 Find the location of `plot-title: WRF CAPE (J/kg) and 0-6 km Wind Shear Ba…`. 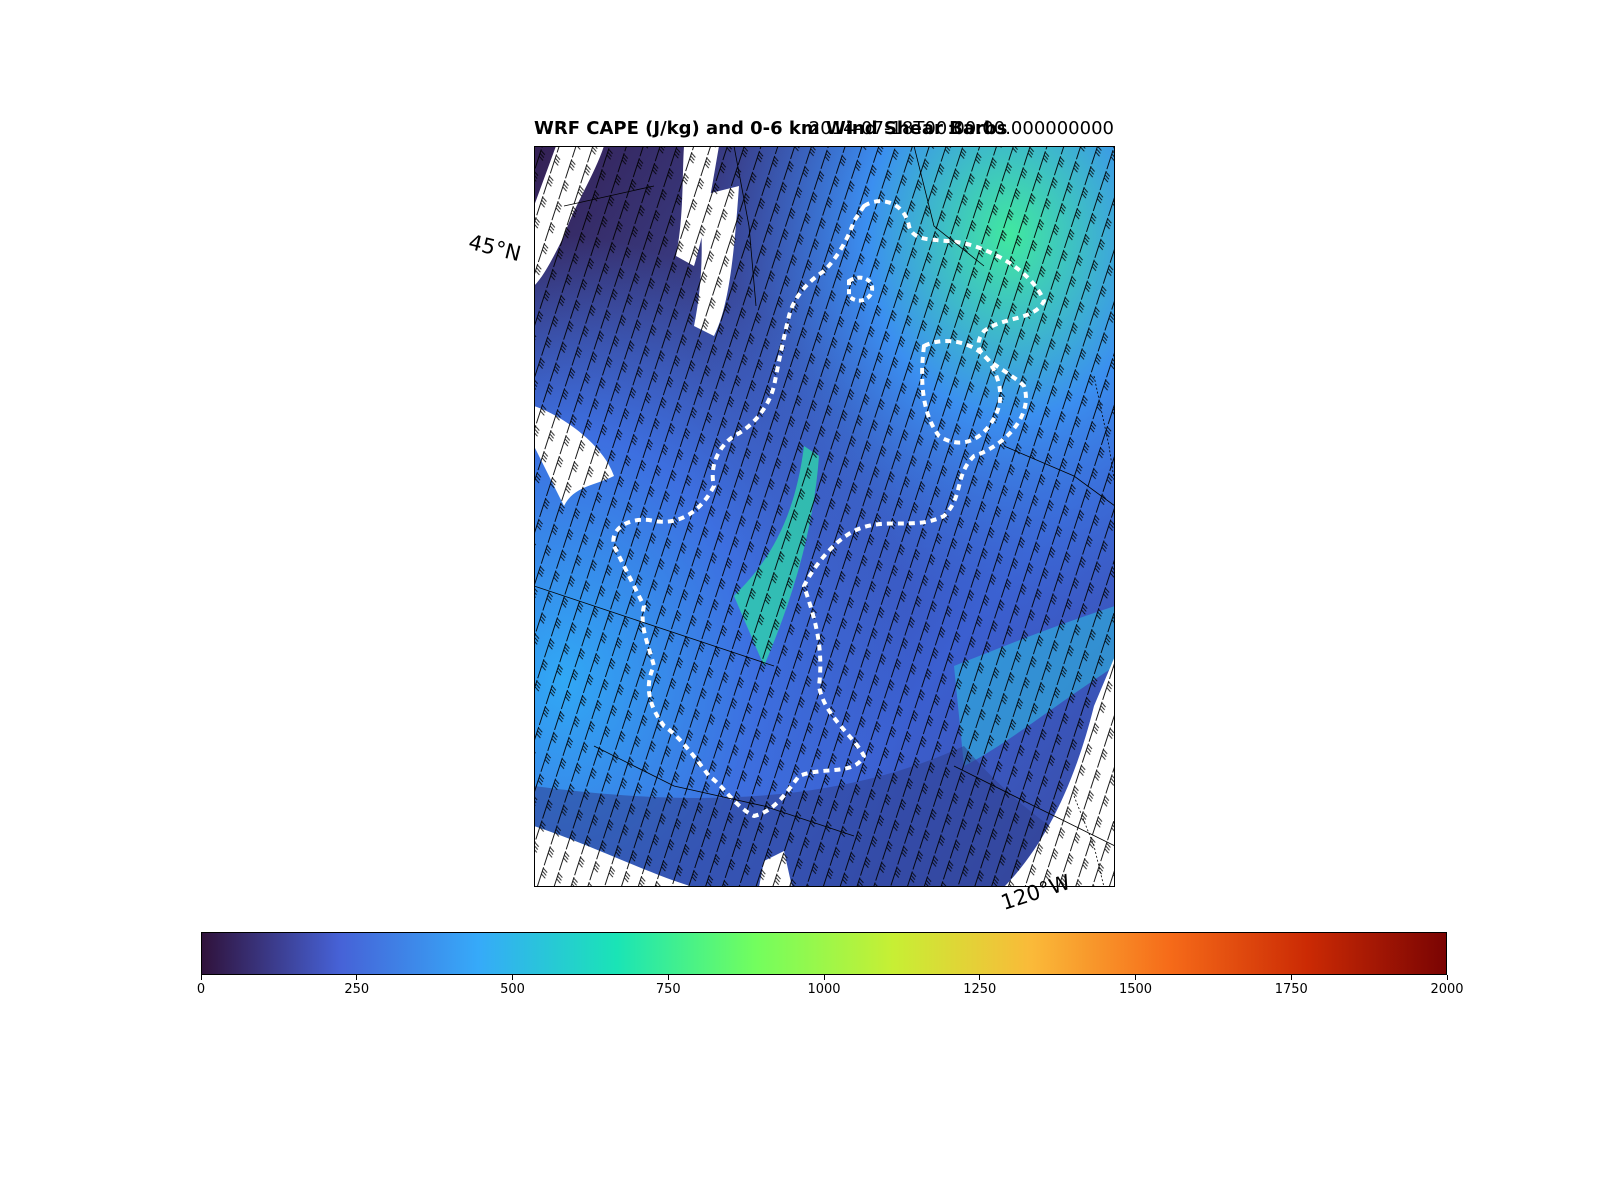

plot-title: WRF CAPE (J/kg) and 0-6 km Wind Shear Ba… is located at coordinates (771, 128).